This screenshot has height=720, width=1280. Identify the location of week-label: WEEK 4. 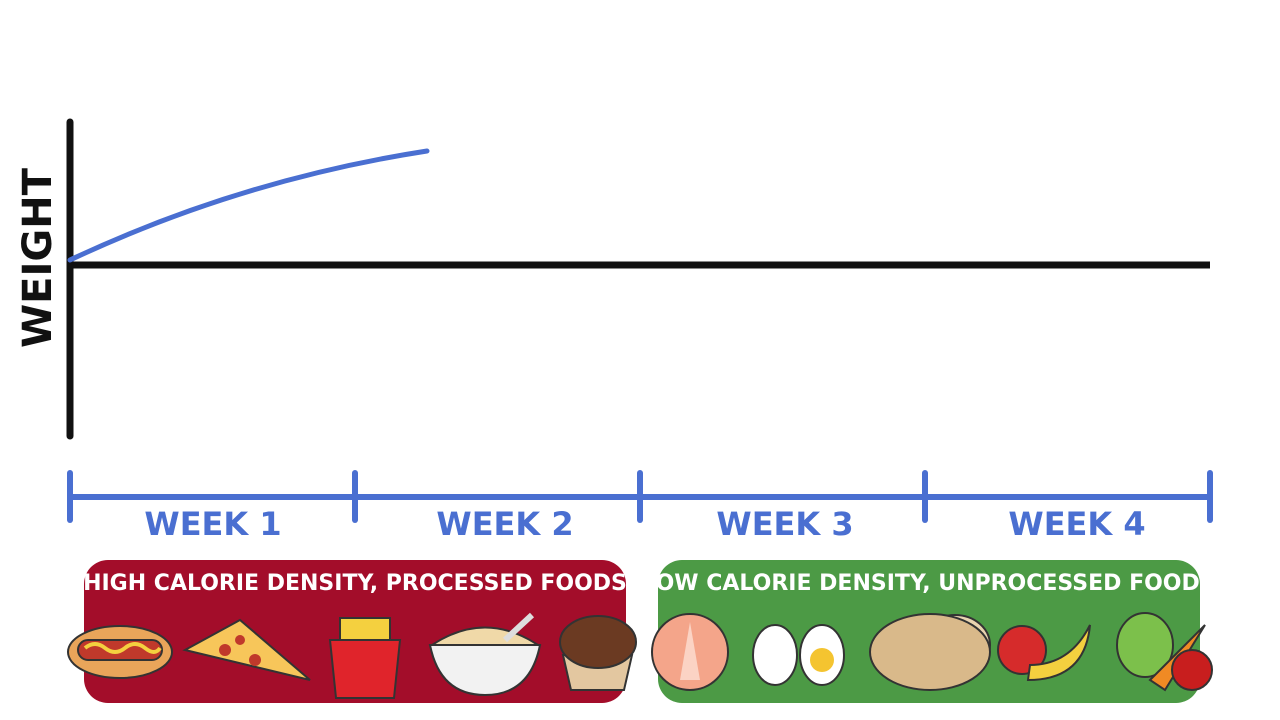
(1076, 524).